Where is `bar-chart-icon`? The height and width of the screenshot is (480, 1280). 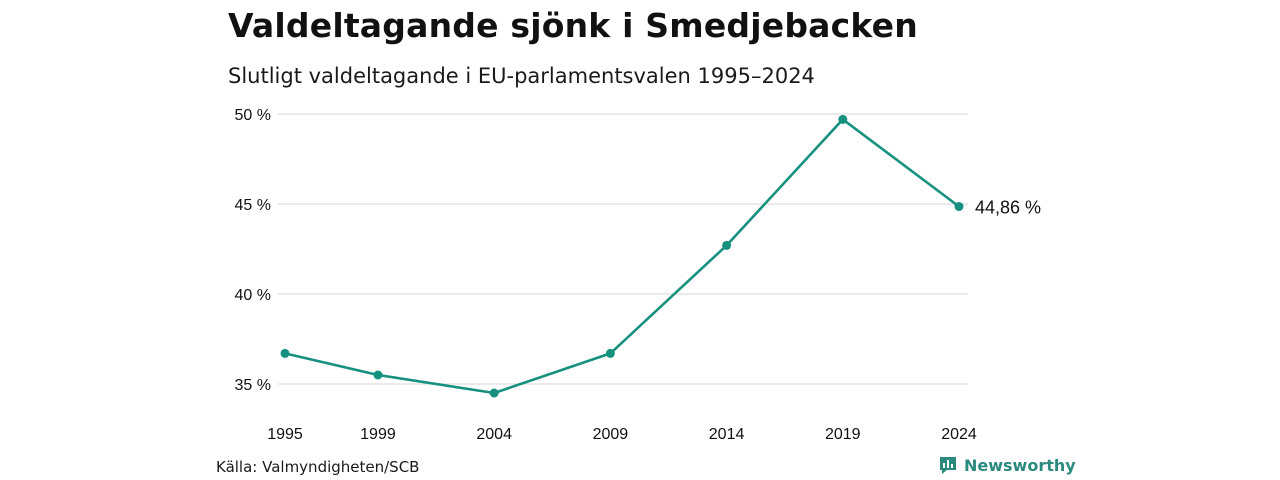
bar-chart-icon is located at coordinates (948, 465).